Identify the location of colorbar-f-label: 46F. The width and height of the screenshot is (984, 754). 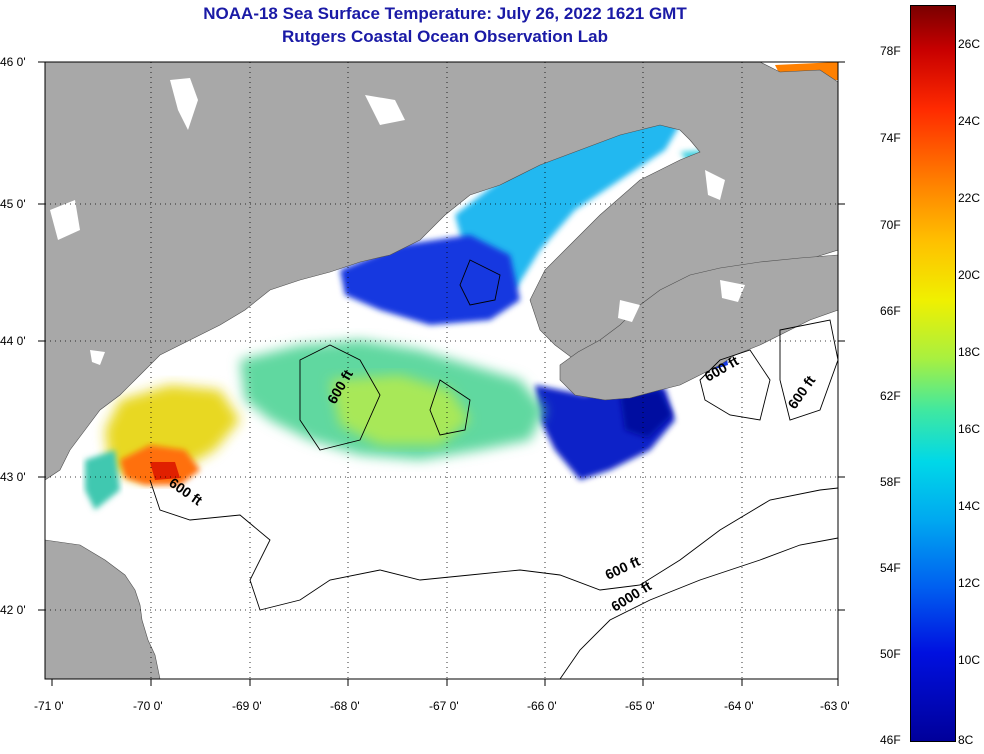
(890, 740).